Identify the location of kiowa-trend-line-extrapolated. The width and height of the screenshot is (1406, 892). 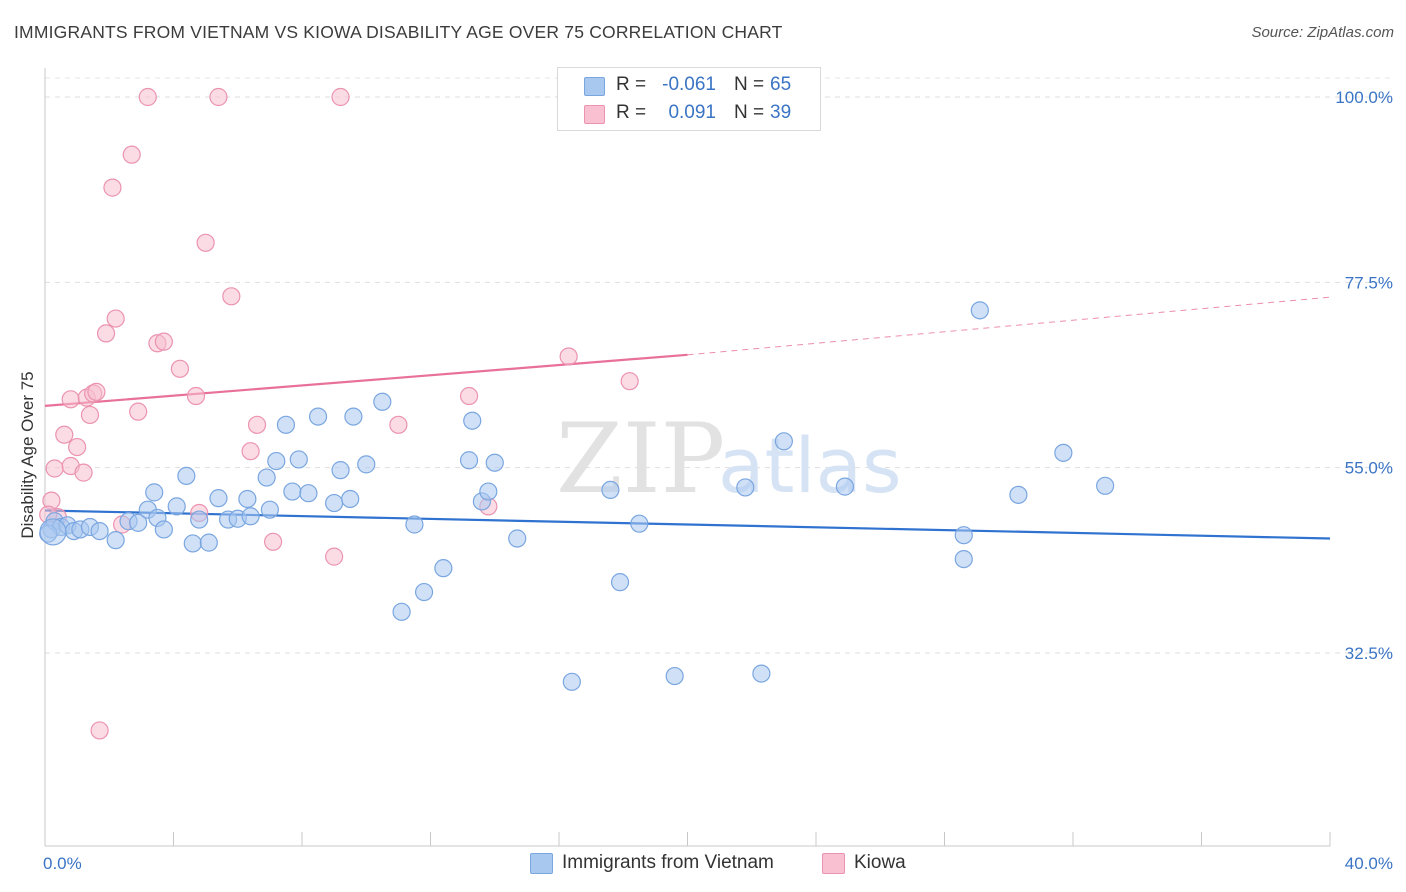
(1009, 326).